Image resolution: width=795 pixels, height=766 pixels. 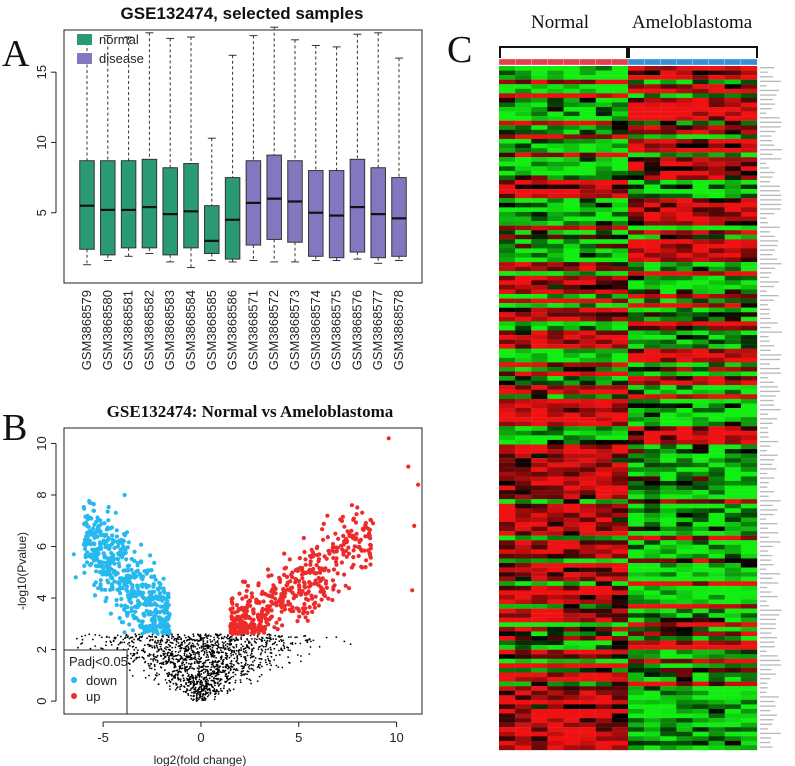 What do you see at coordinates (273, 330) in the screenshot?
I see `sample-label: GSM3868572` at bounding box center [273, 330].